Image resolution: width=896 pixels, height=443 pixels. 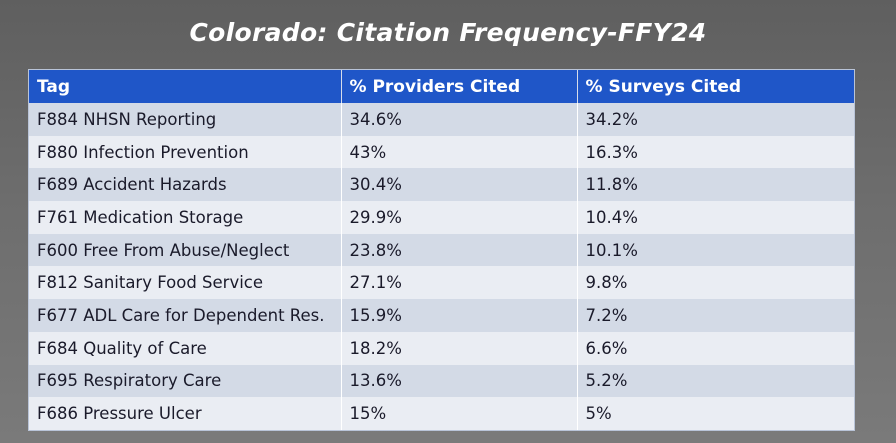 I want to click on table-header-row: Tag % Providers Cited % Surveys Cited, so click(x=441, y=86).